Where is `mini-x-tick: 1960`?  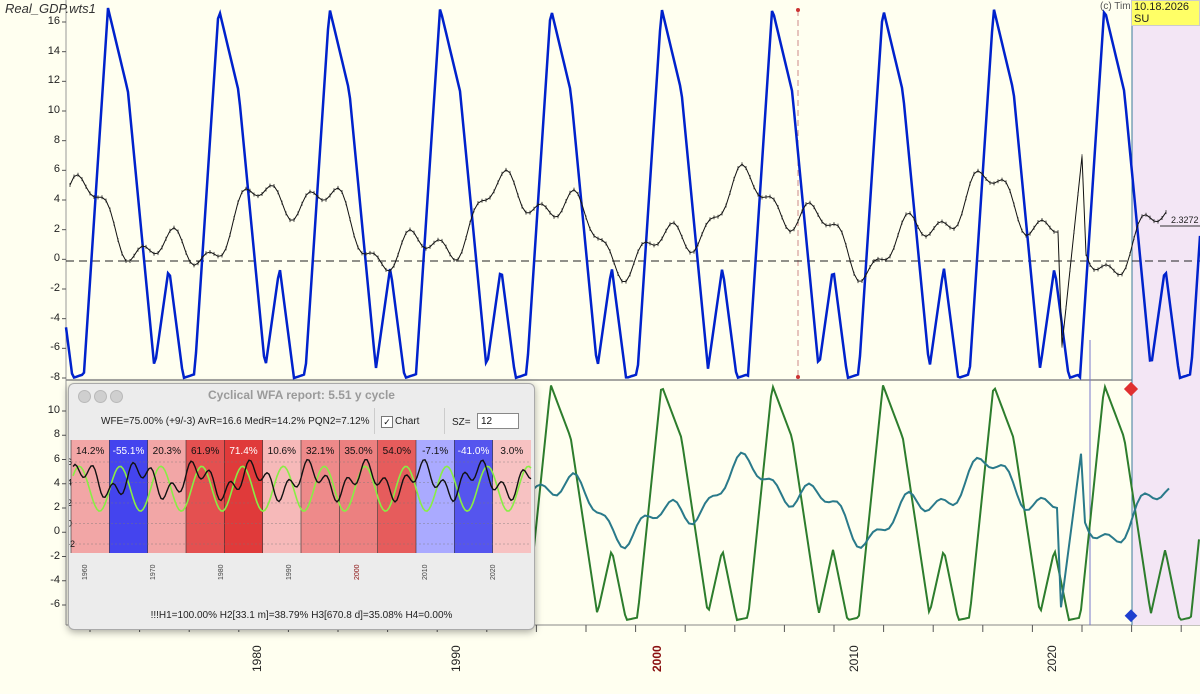 mini-x-tick: 1960 is located at coordinates (85, 572).